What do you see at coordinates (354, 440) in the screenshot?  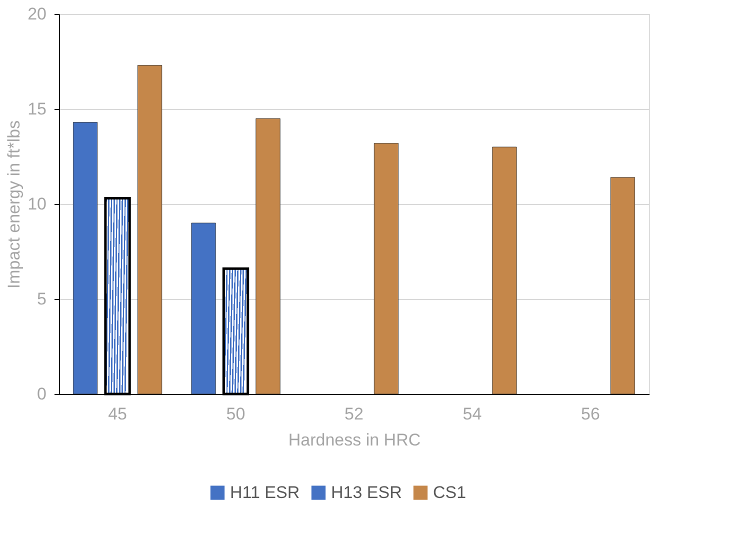 I see `x-axis-title: Hardness in HRC` at bounding box center [354, 440].